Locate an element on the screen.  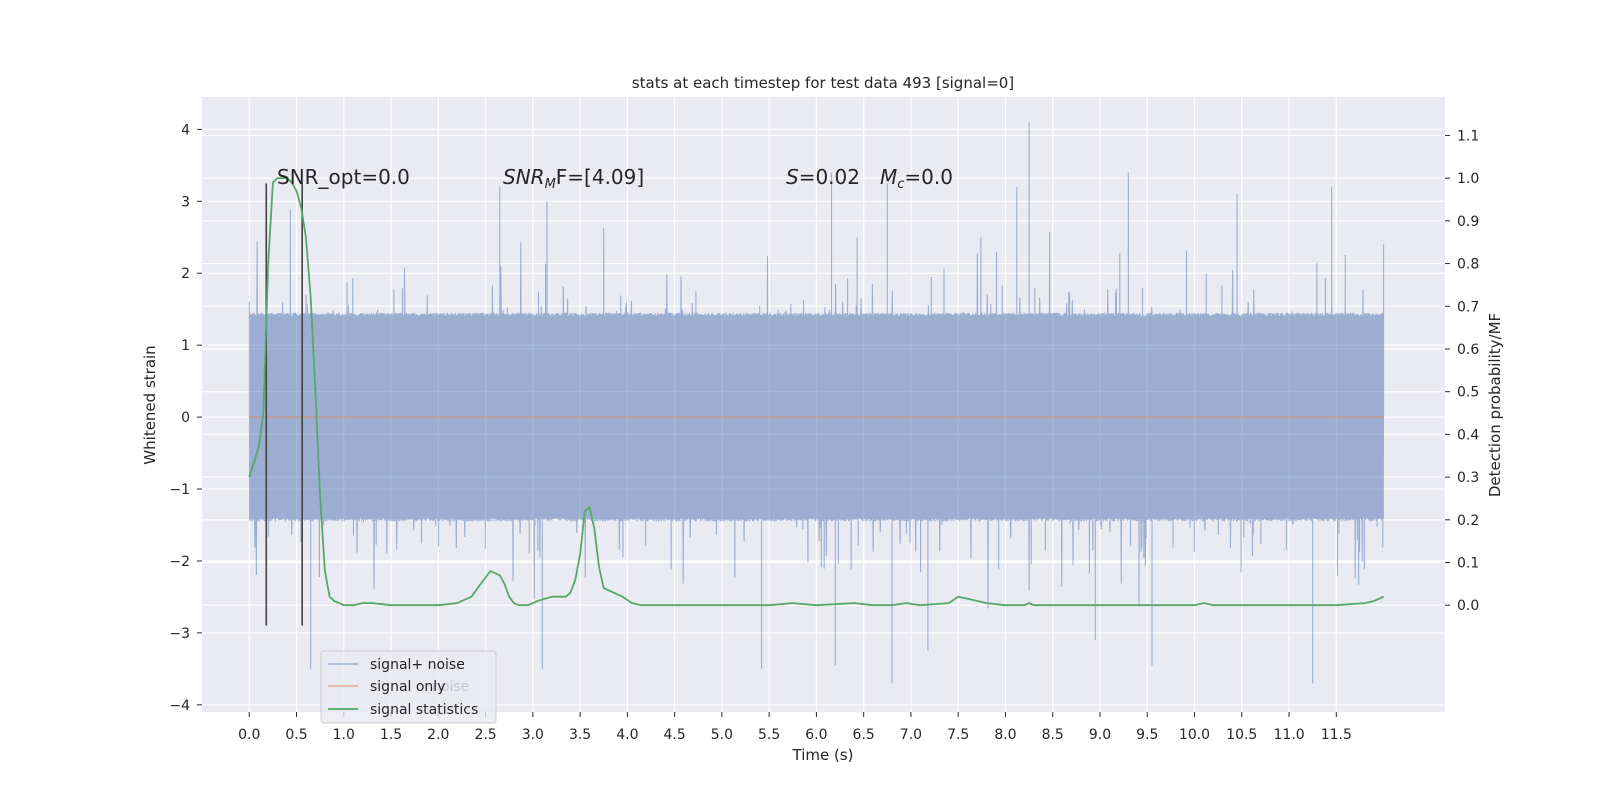
legend-hidden-noise: noise is located at coordinates (450, 687).